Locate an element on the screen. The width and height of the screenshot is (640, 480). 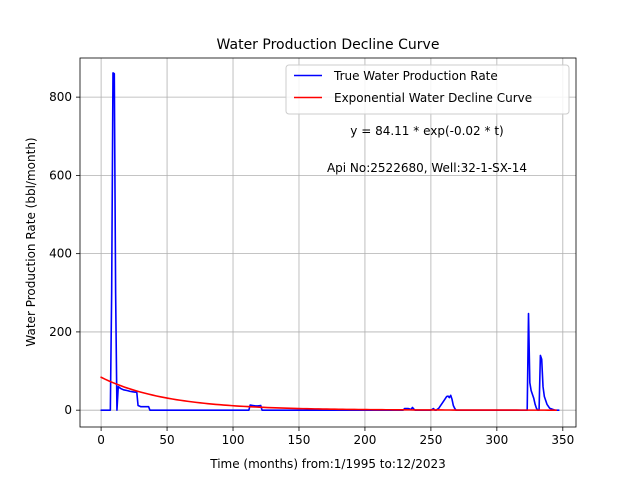
legend-box is located at coordinates (427, 89).